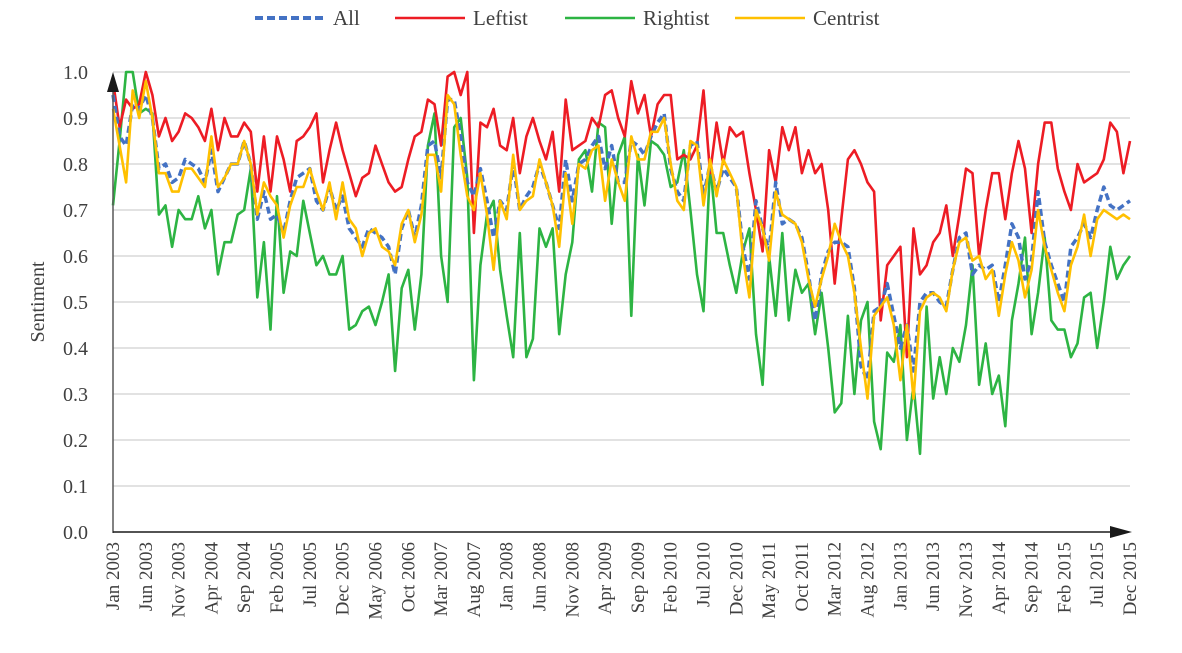  Describe the element at coordinates (637, 18) in the screenshot. I see `legend-item-rightist: Rightist` at that location.